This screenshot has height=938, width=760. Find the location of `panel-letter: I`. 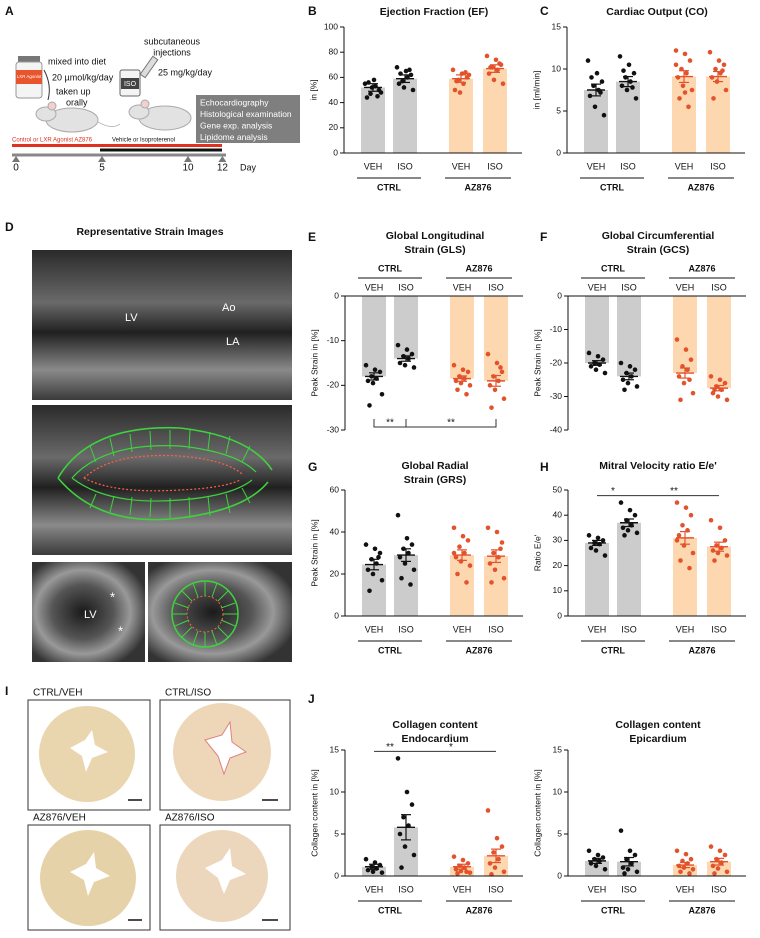

panel-letter: I is located at coordinates (6, 691).